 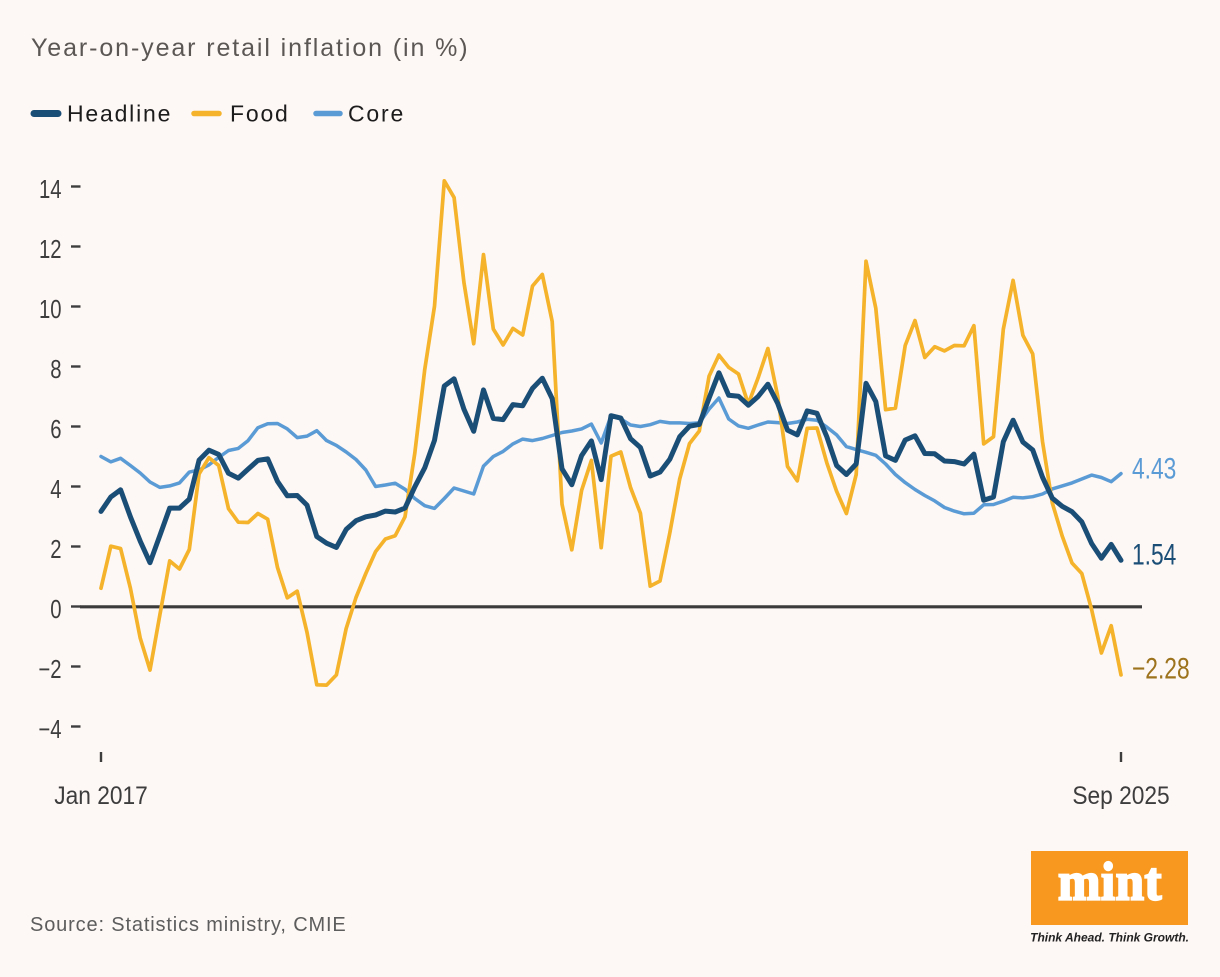 I want to click on svg-text: 14, so click(x=50, y=188).